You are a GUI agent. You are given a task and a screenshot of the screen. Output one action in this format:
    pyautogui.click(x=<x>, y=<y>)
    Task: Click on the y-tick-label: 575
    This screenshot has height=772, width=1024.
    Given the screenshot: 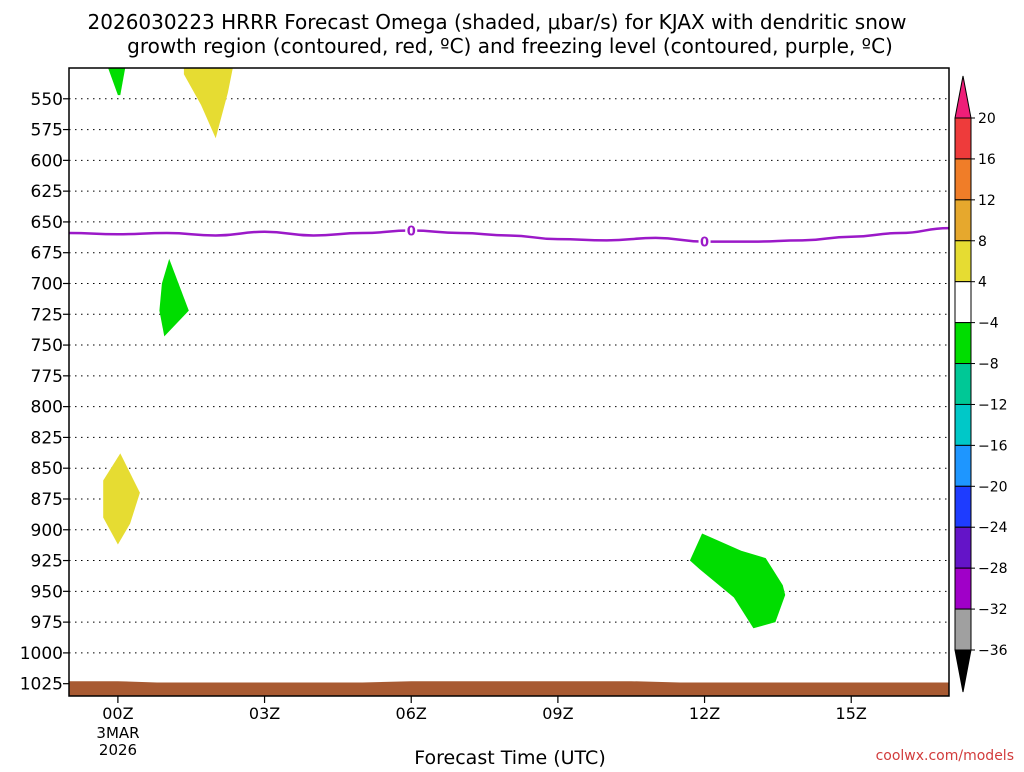 What is the action you would take?
    pyautogui.click(x=47, y=131)
    